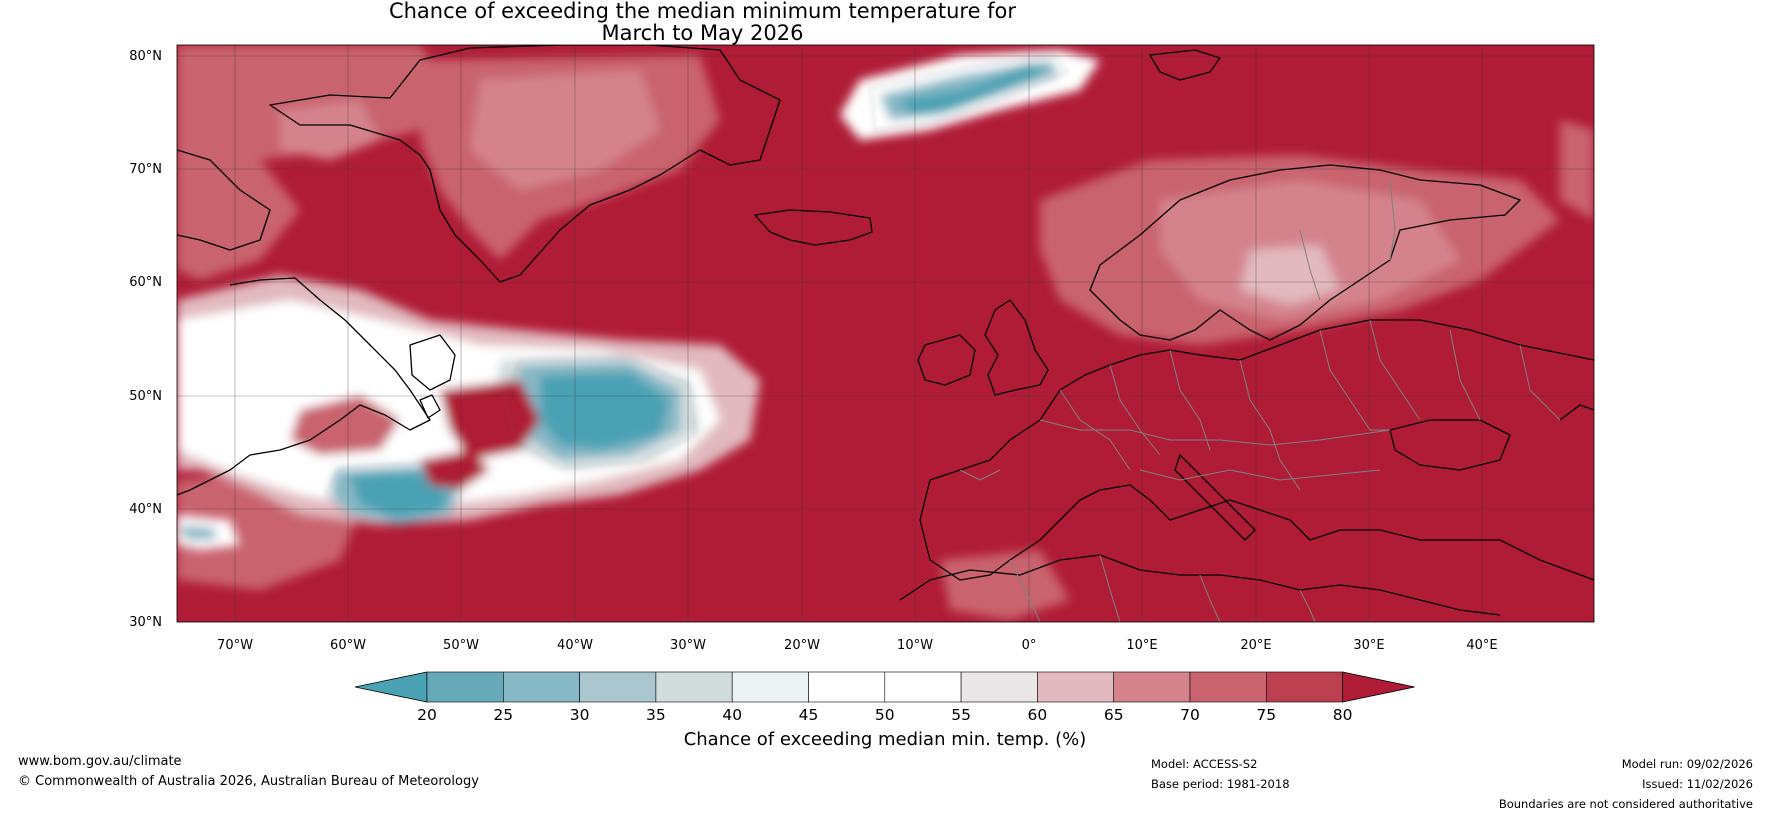 The width and height of the screenshot is (1770, 816). I want to click on cb-tick-55: 55, so click(961, 715).